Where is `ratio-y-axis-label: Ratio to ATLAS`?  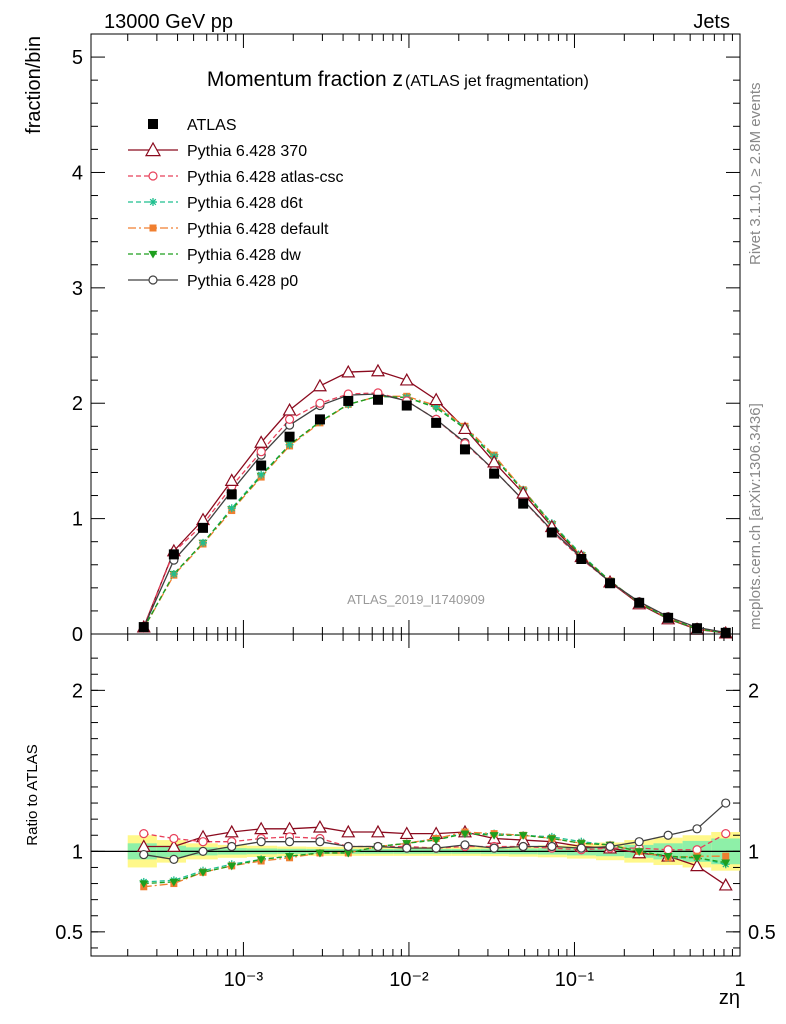 ratio-y-axis-label: Ratio to ATLAS is located at coordinates (32, 794).